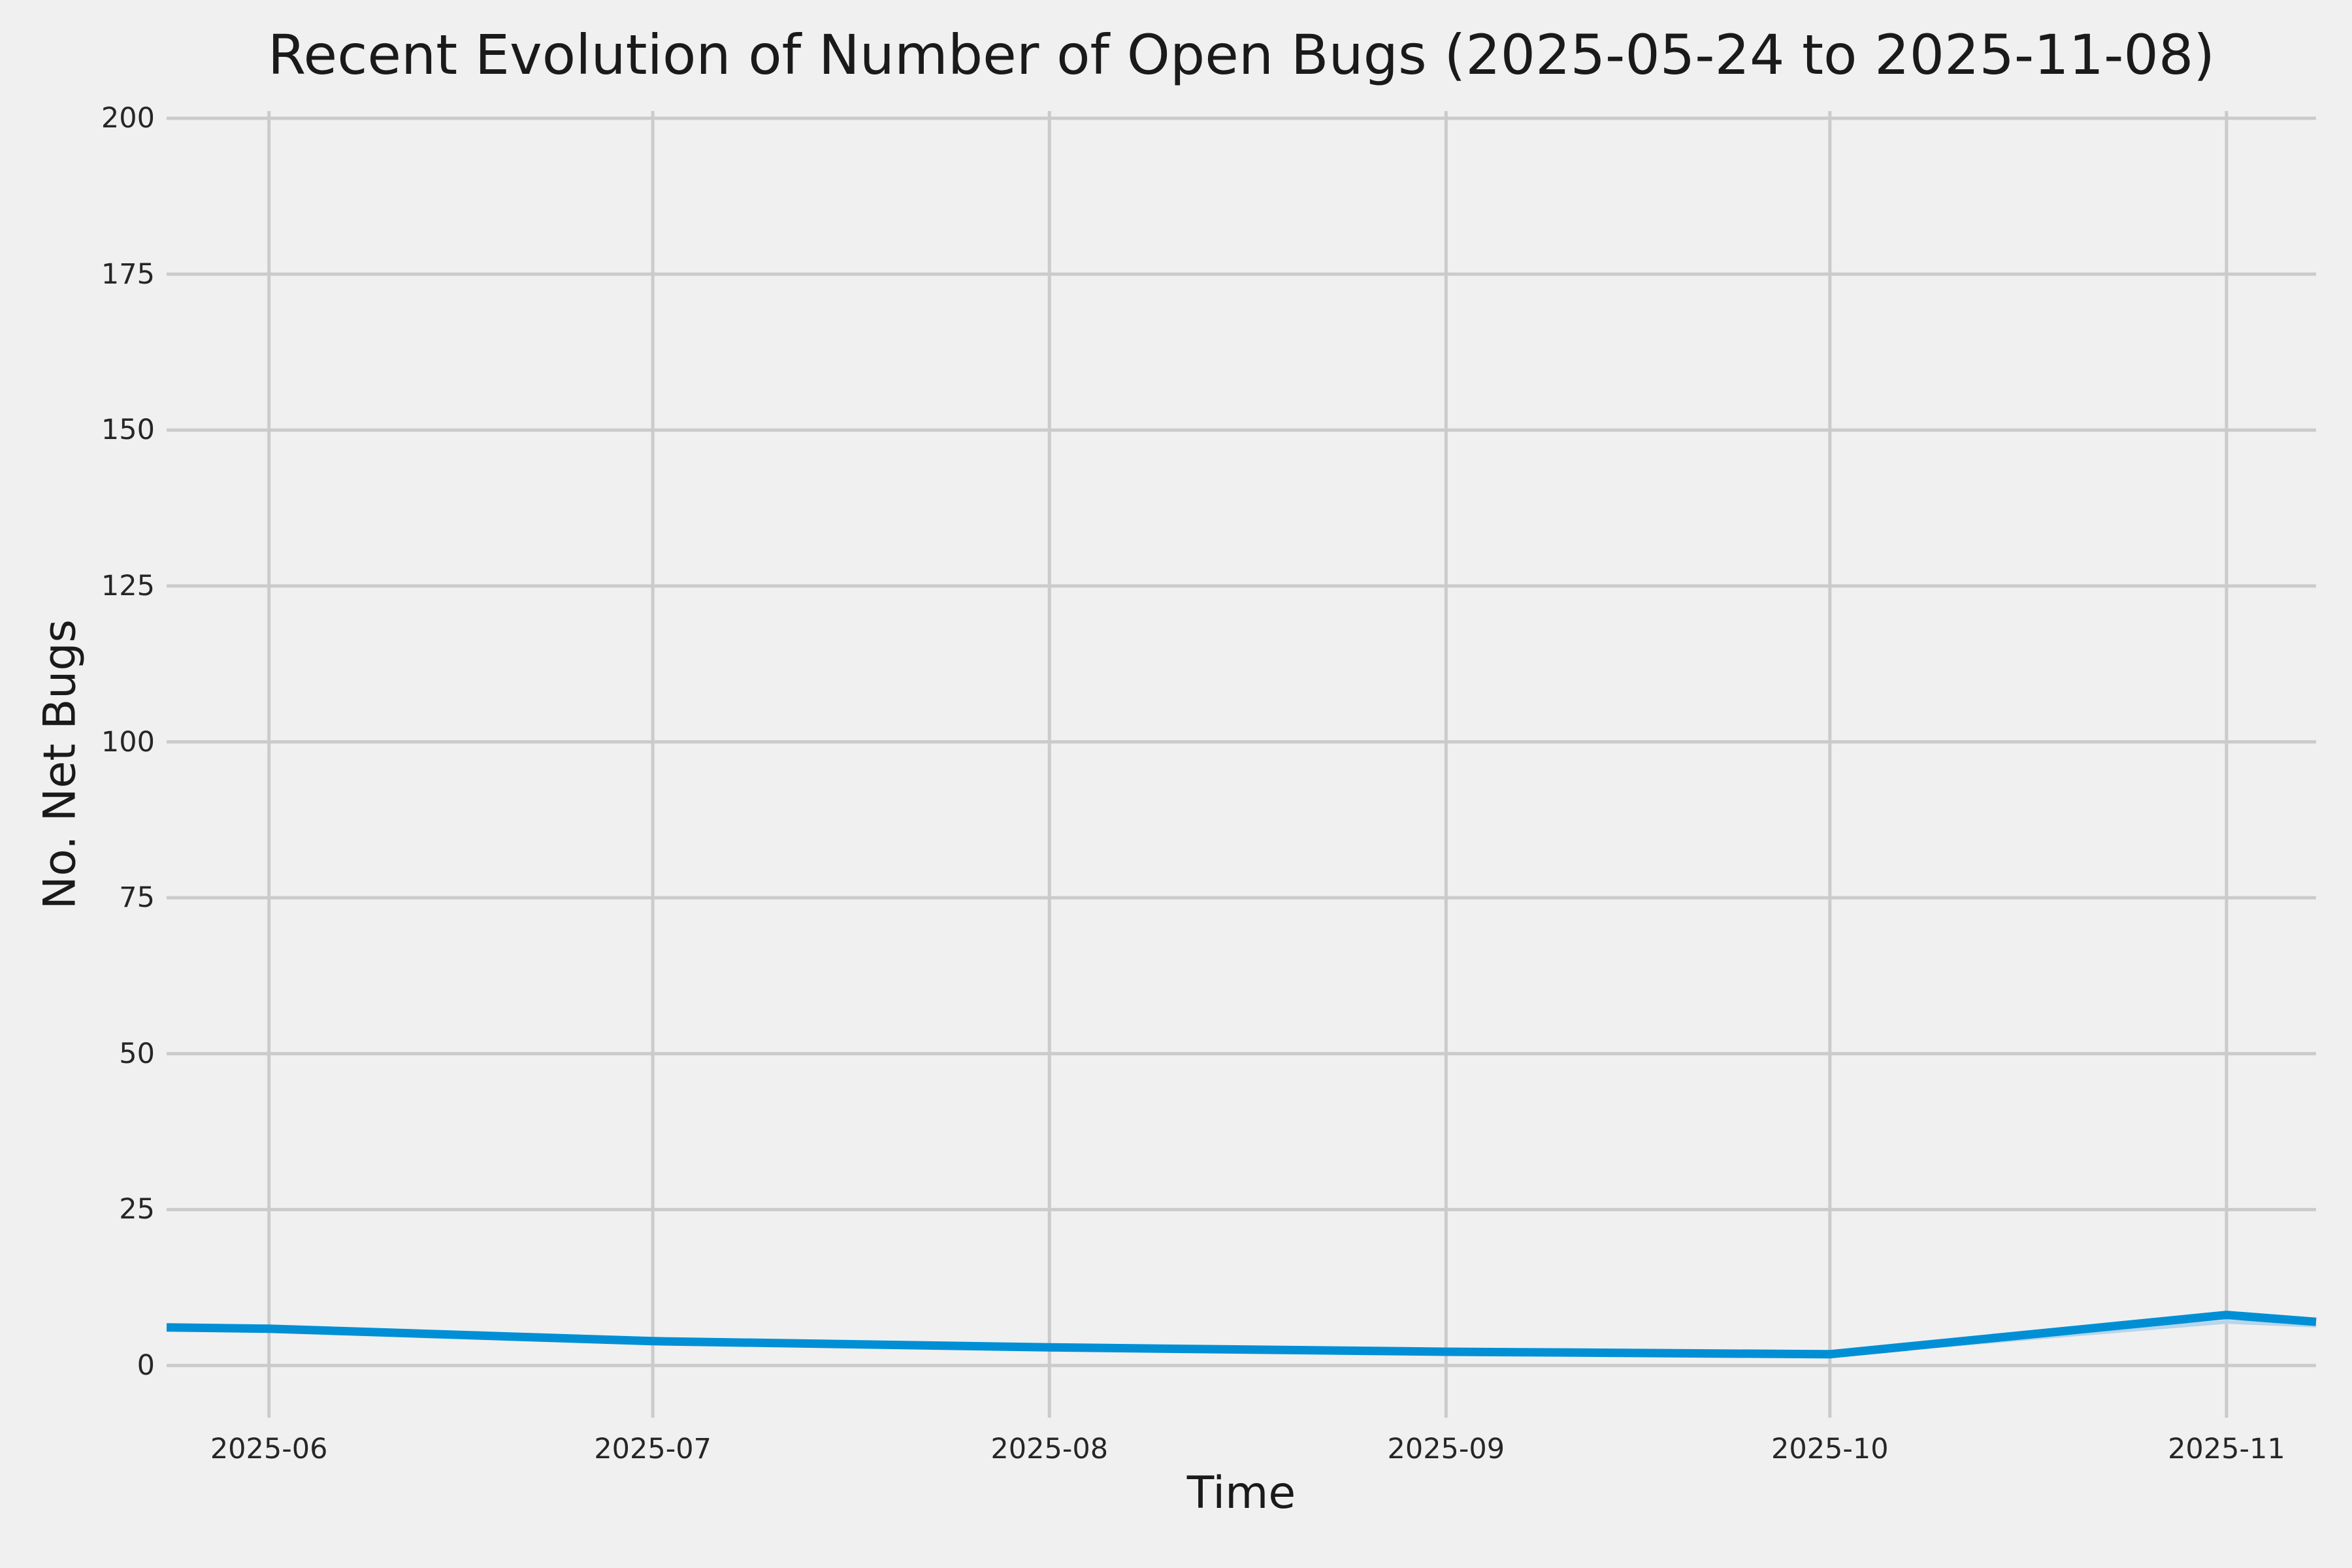 The width and height of the screenshot is (2352, 1568). What do you see at coordinates (146, 1365) in the screenshot?
I see `y-tick-label: 0` at bounding box center [146, 1365].